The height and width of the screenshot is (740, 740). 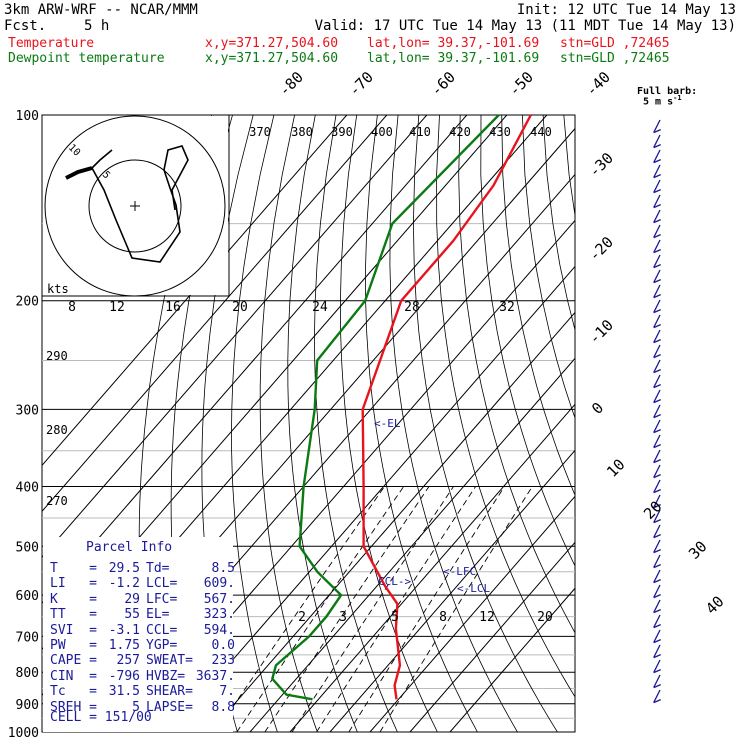 What do you see at coordinates (382, 132) in the screenshot?
I see `theta-tick-label: 400` at bounding box center [382, 132].